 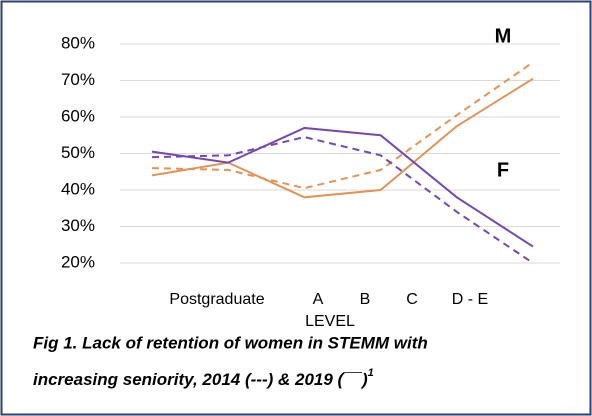 I want to click on y-tick-label: 20%, so click(x=78, y=261).